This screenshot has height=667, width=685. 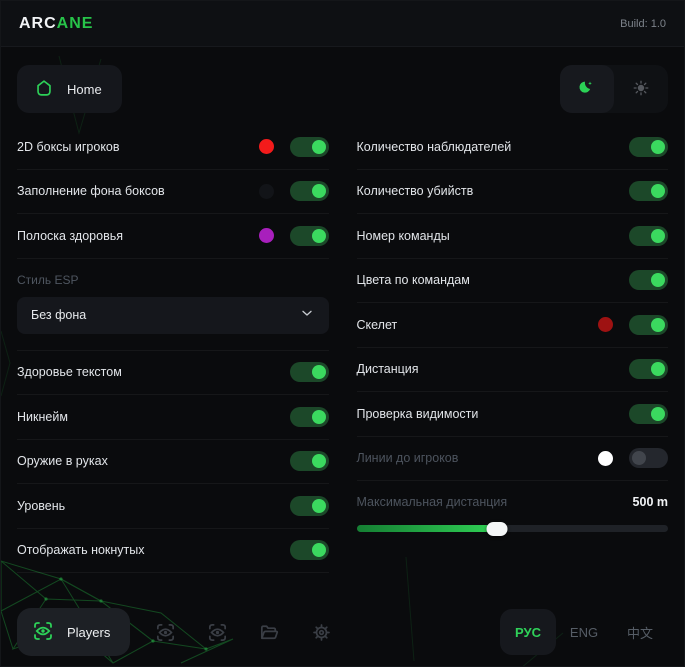 I want to click on esp-style-selected-value: Без фона, so click(x=59, y=315).